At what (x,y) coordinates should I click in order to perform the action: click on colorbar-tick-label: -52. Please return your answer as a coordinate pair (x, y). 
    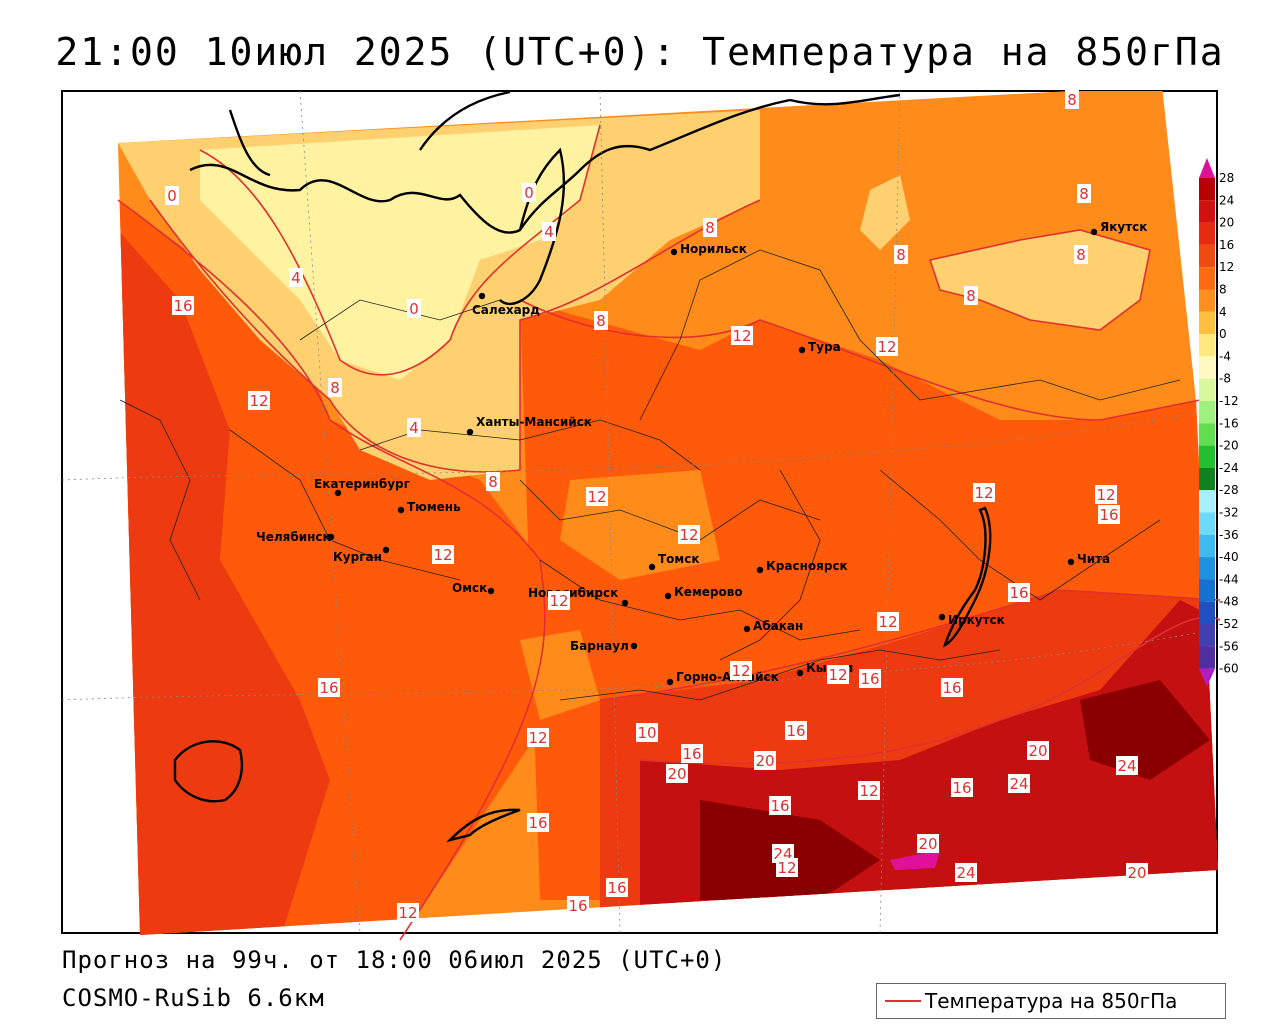
    Looking at the image, I should click on (1229, 624).